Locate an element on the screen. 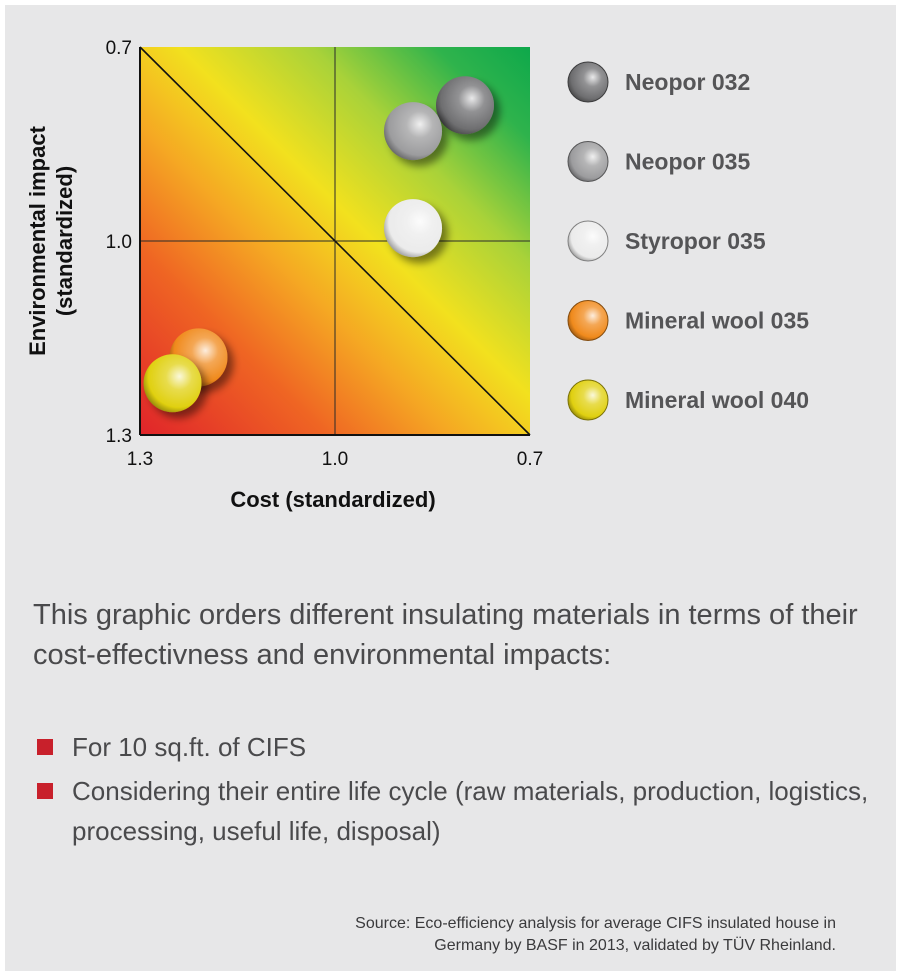 The image size is (900, 975). legend-label: Mineral wool 035 is located at coordinates (717, 321).